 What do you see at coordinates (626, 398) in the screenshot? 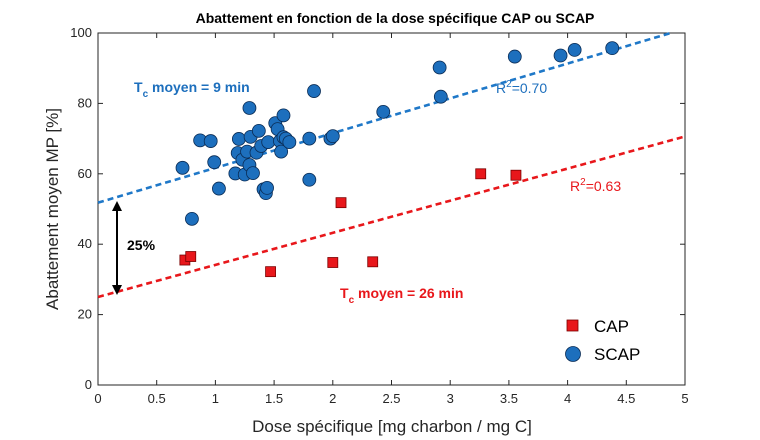
I see `x-tick-label: 4.5` at bounding box center [626, 398].